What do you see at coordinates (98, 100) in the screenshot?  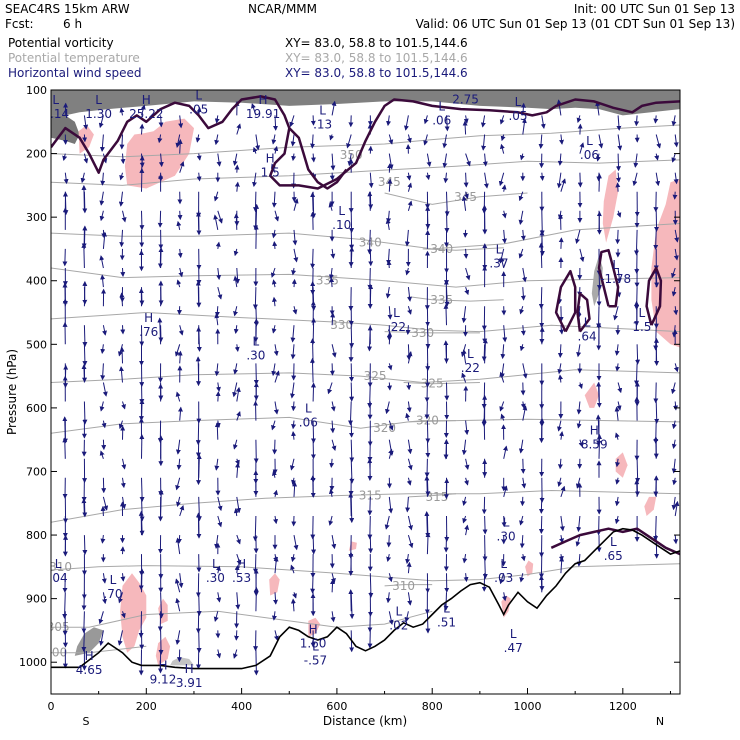 I see `hl-marker-type-1: L` at bounding box center [98, 100].